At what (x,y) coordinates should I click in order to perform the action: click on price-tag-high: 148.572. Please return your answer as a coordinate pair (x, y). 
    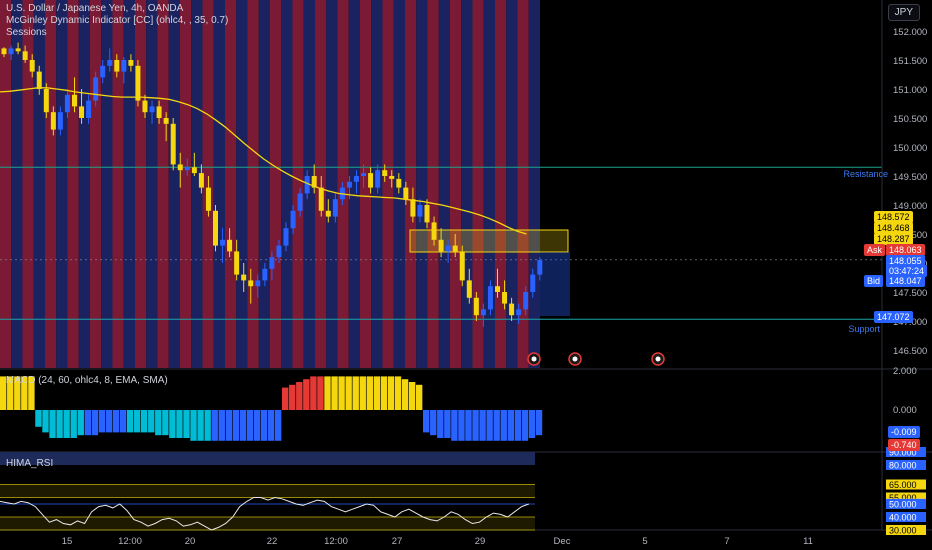
    Looking at the image, I should click on (893, 217).